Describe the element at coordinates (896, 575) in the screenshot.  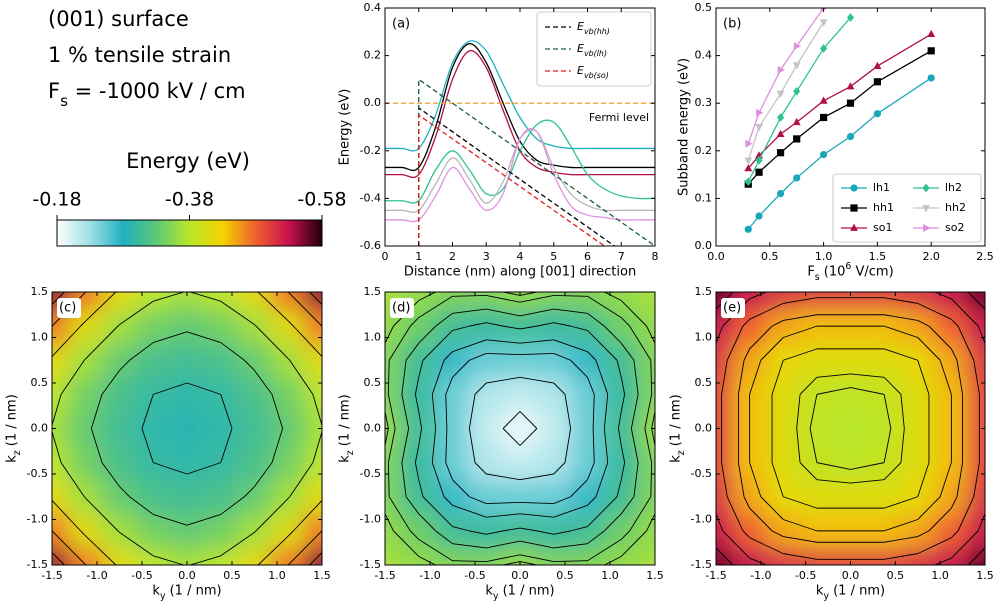
I see `x-tick-label: 0.5` at that location.